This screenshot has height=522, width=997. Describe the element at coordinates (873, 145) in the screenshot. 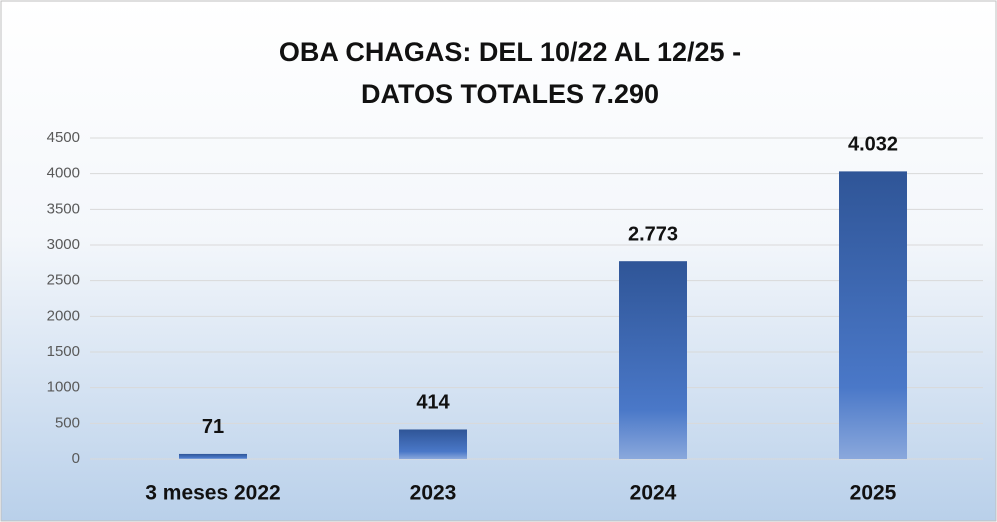

I see `data-label: 4.032` at that location.